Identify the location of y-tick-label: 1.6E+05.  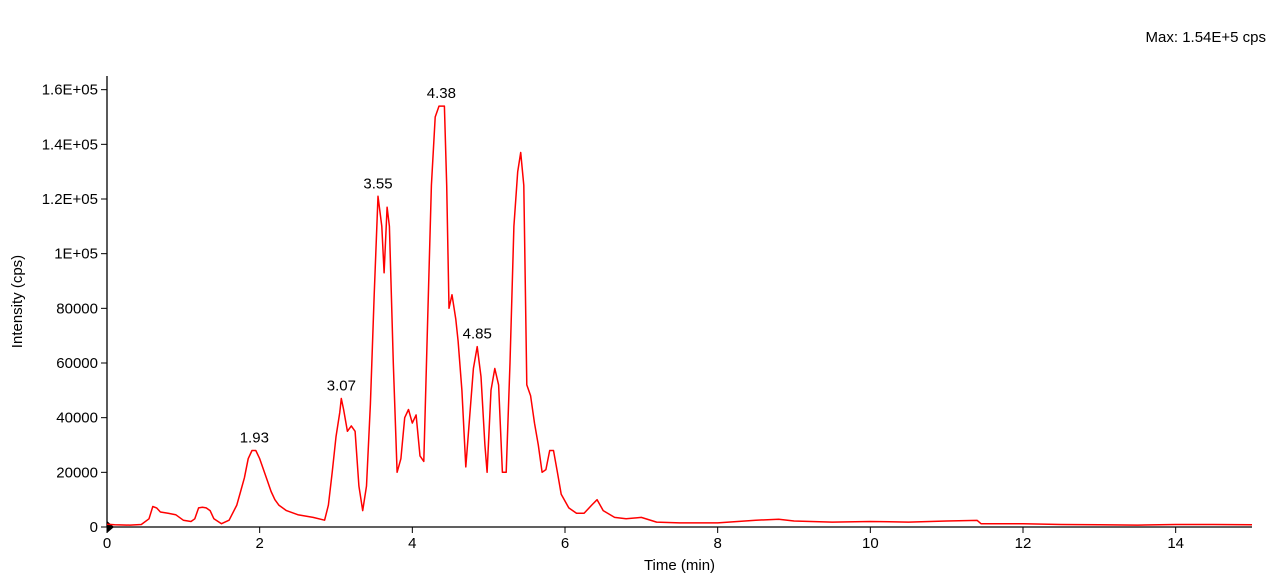
(70, 90).